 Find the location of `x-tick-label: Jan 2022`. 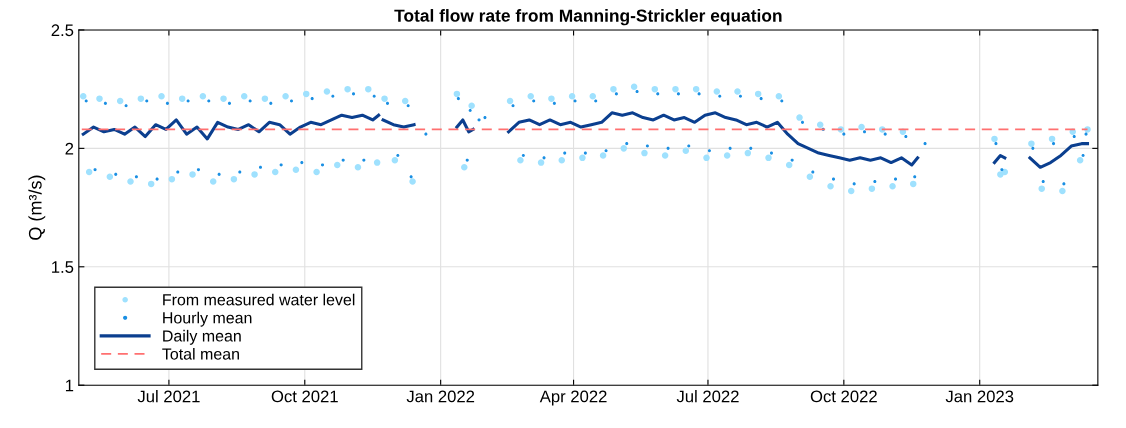

x-tick-label: Jan 2022 is located at coordinates (440, 396).